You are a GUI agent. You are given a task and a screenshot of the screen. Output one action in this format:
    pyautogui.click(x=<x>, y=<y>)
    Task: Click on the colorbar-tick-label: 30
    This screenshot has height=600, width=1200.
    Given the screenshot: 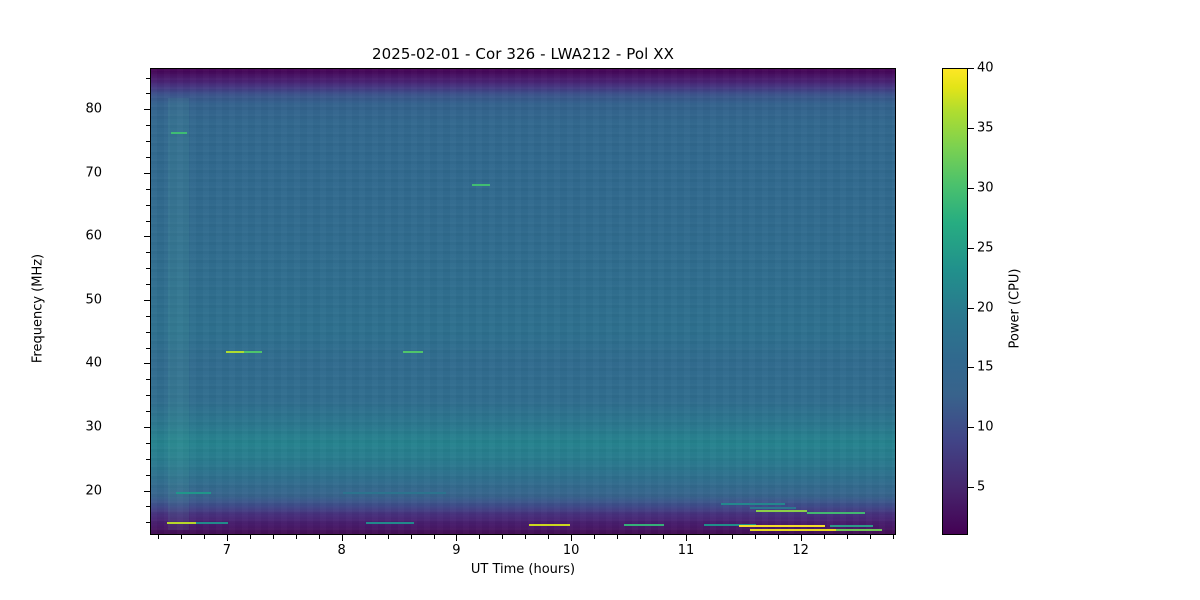 What is the action you would take?
    pyautogui.click(x=985, y=188)
    